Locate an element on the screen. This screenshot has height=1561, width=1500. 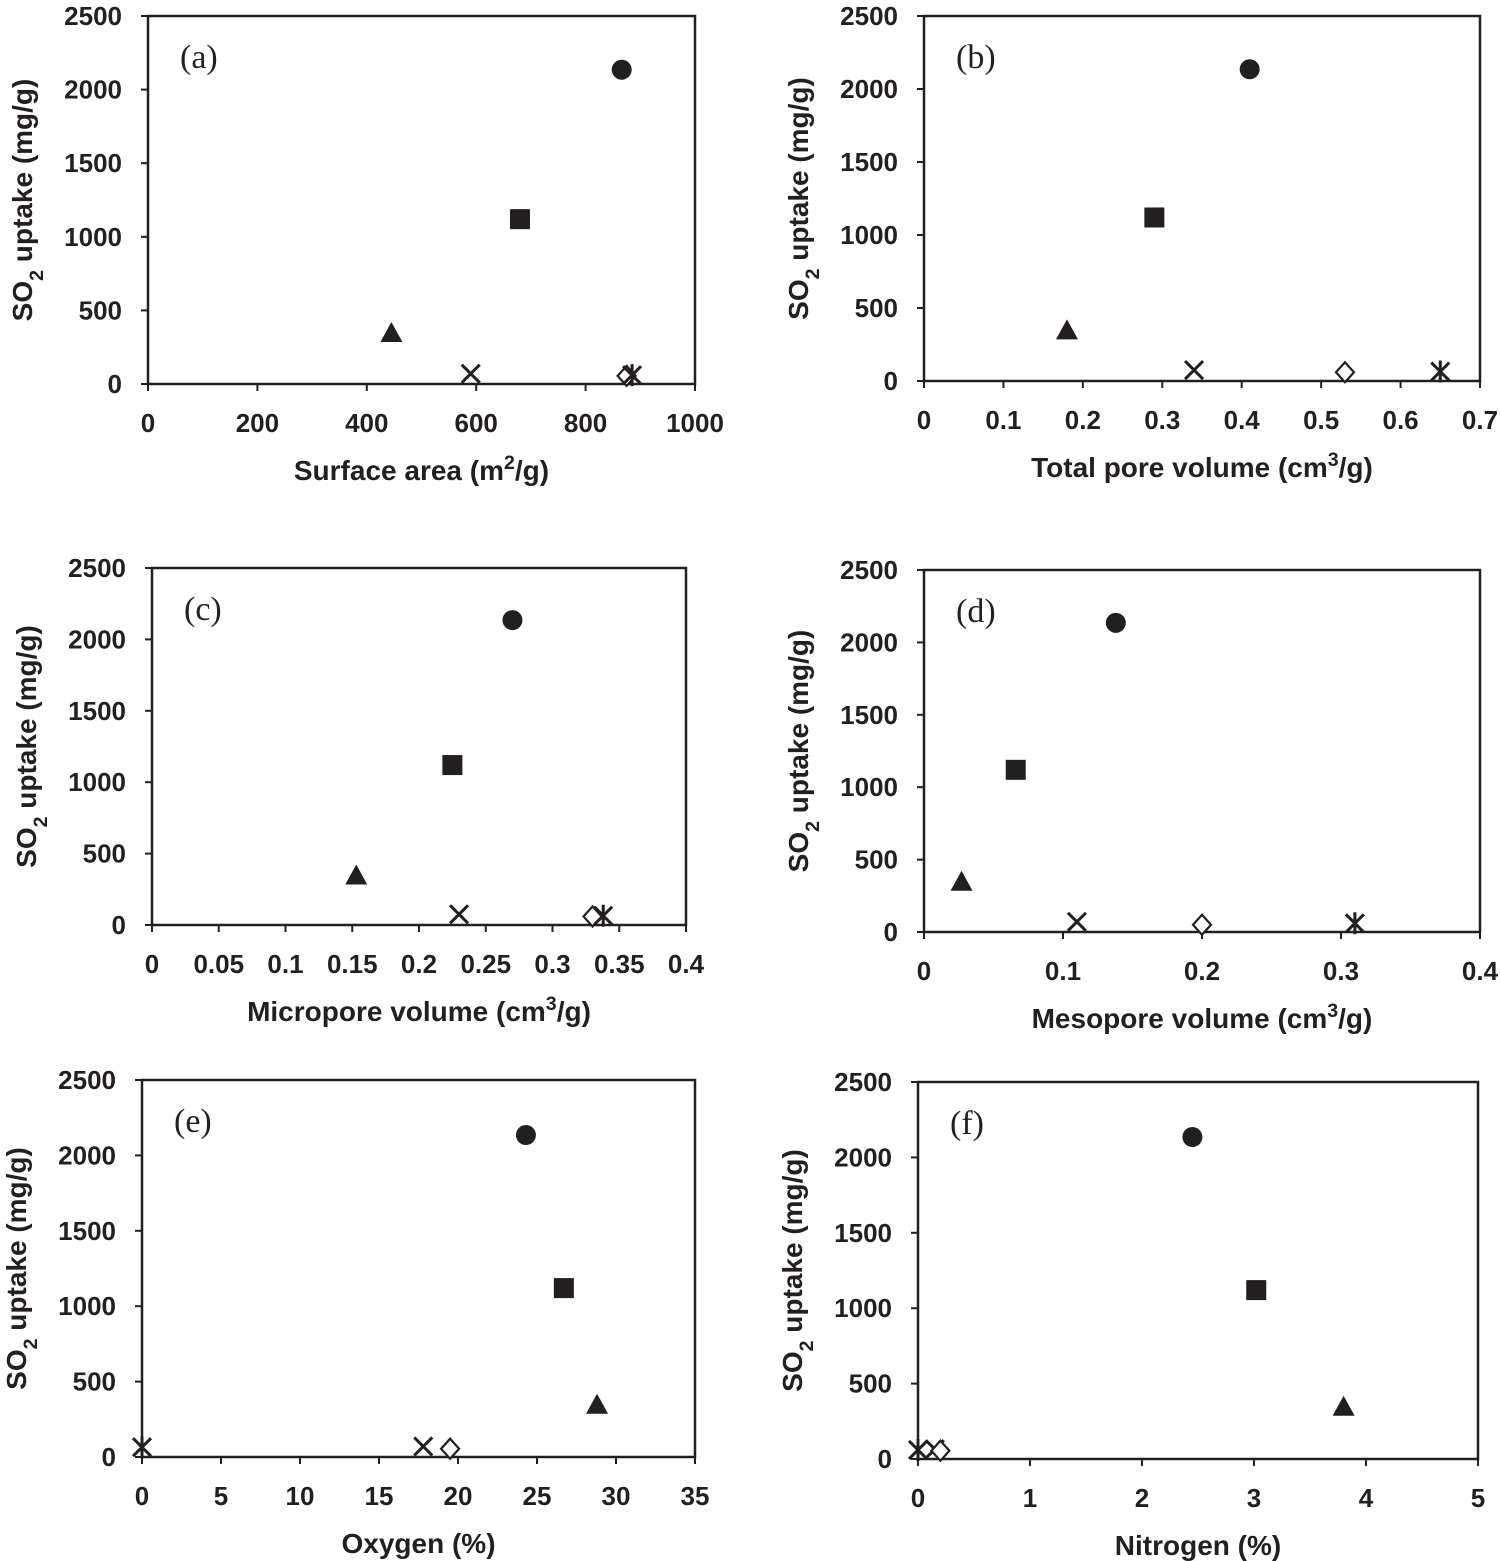
data-point-x-a is located at coordinates (470, 373).